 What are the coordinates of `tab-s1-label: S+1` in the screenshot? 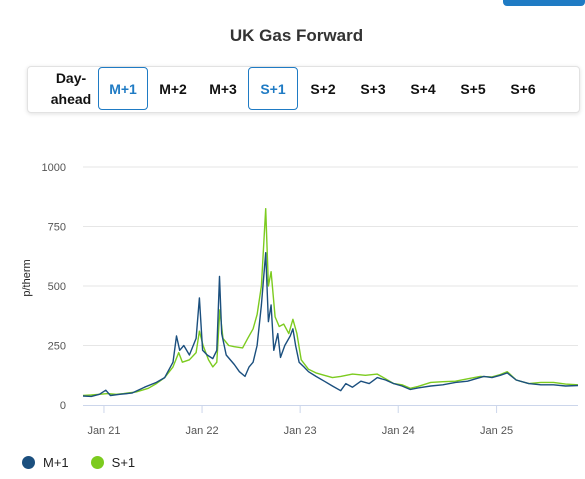 It's located at (273, 88).